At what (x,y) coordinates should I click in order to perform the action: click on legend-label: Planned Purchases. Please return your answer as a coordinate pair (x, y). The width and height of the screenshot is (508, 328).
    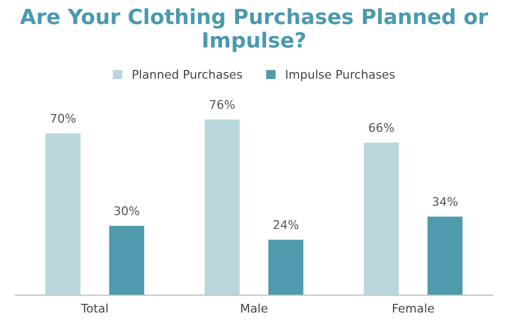
    Looking at the image, I should click on (187, 74).